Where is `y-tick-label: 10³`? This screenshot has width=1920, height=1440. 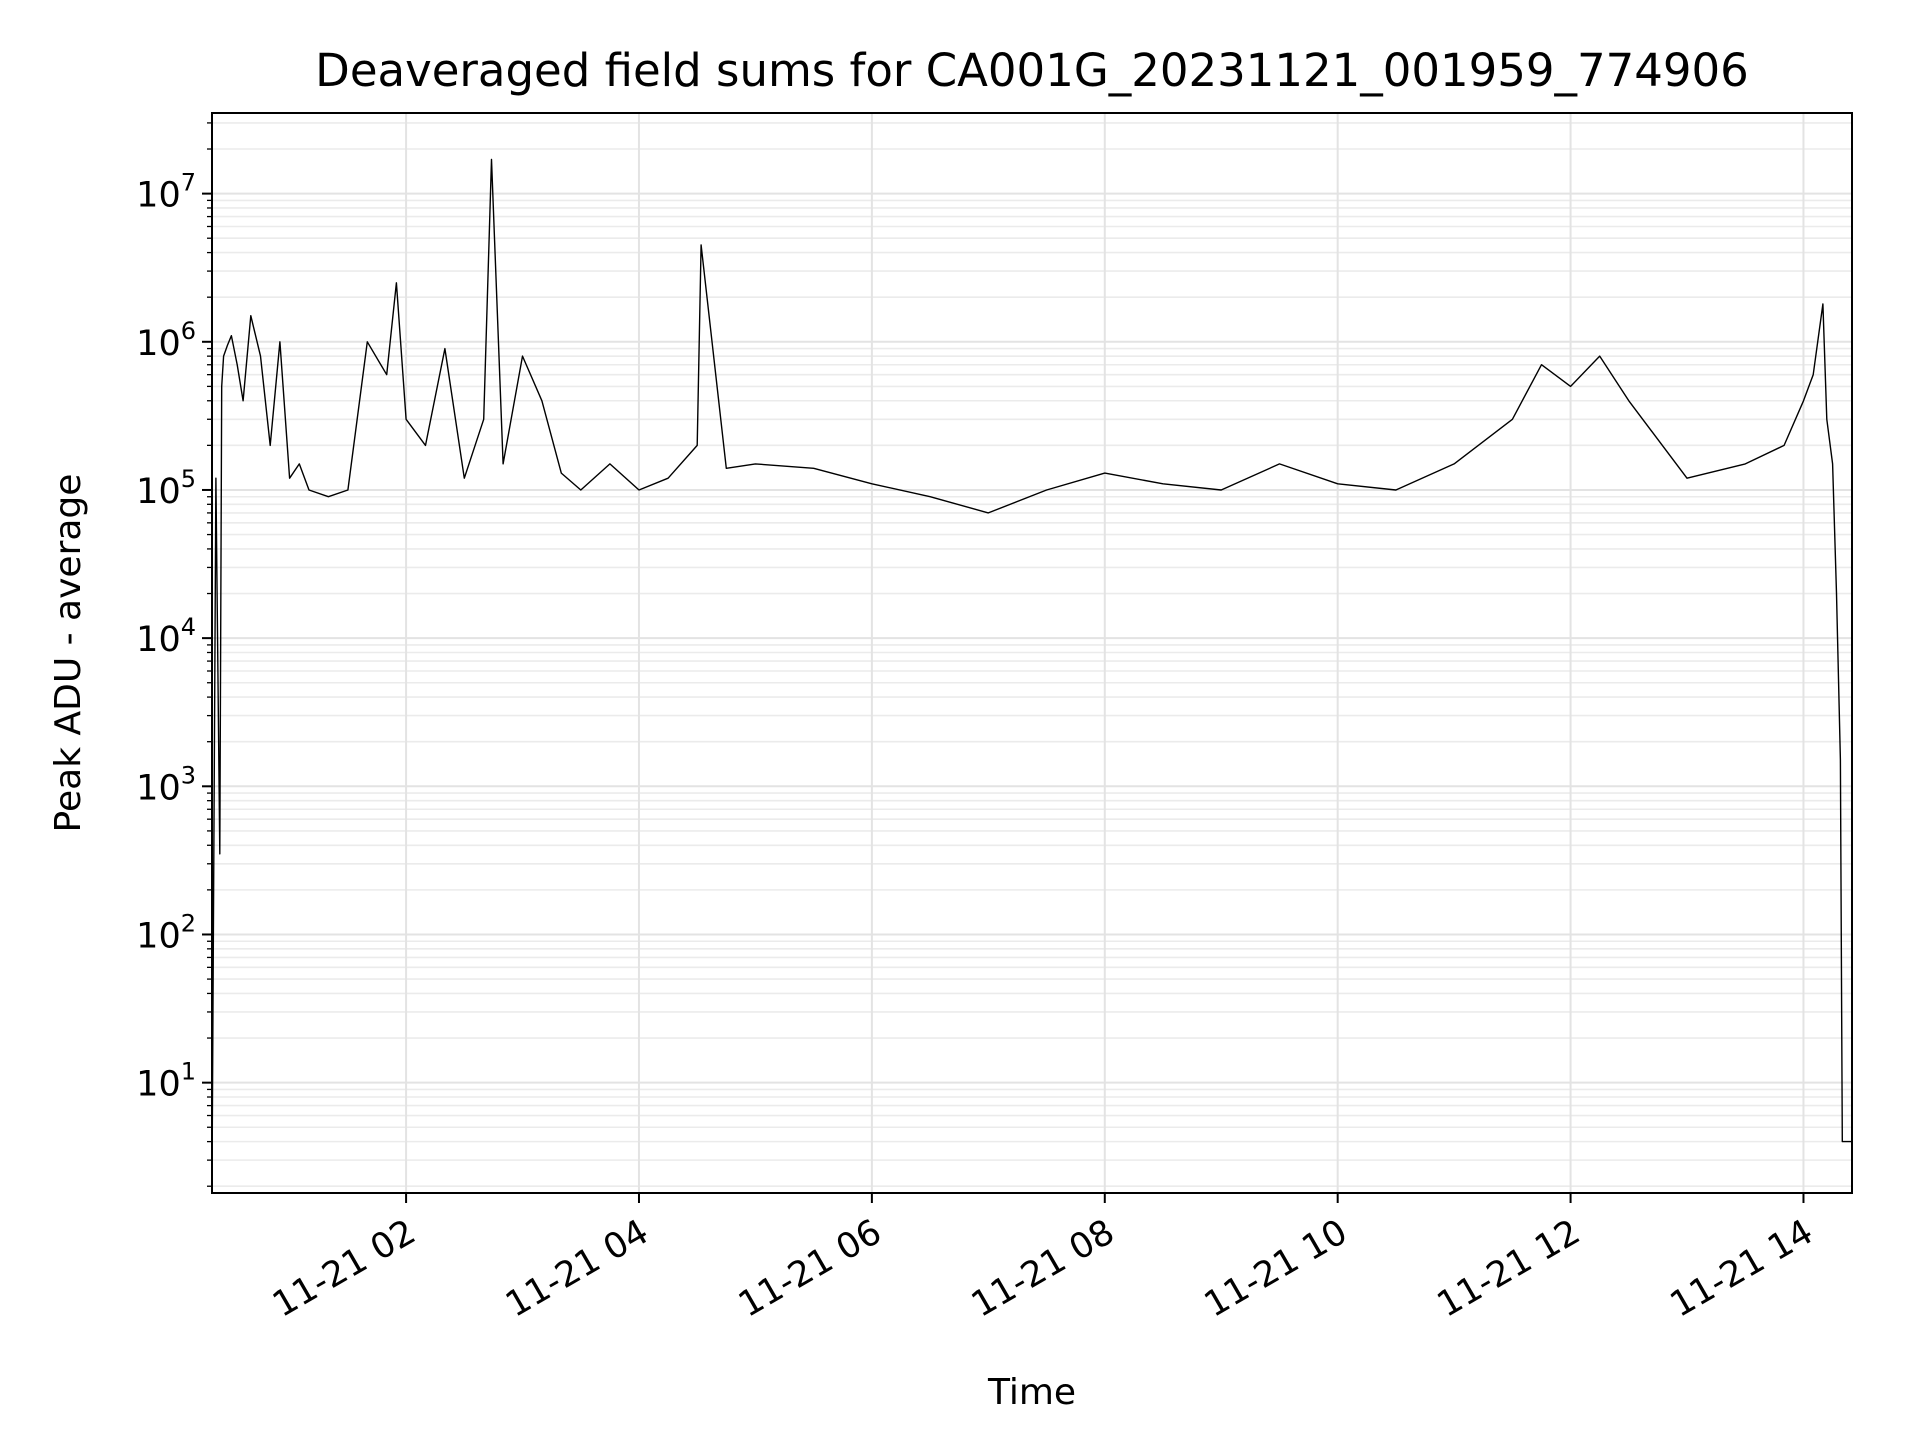 y-tick-label: 10³ is located at coordinates (166, 784).